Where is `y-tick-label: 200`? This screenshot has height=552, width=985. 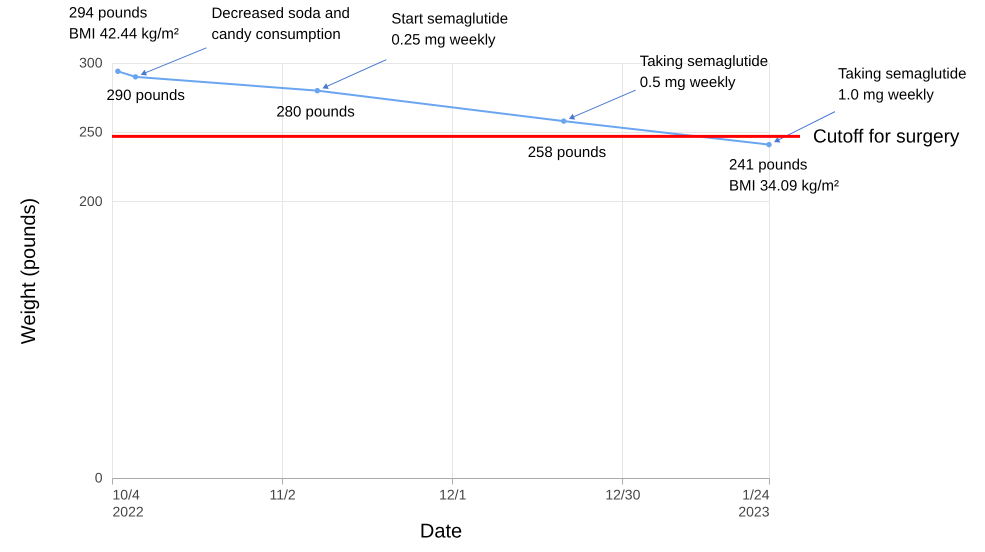 y-tick-label: 200 is located at coordinates (91, 200).